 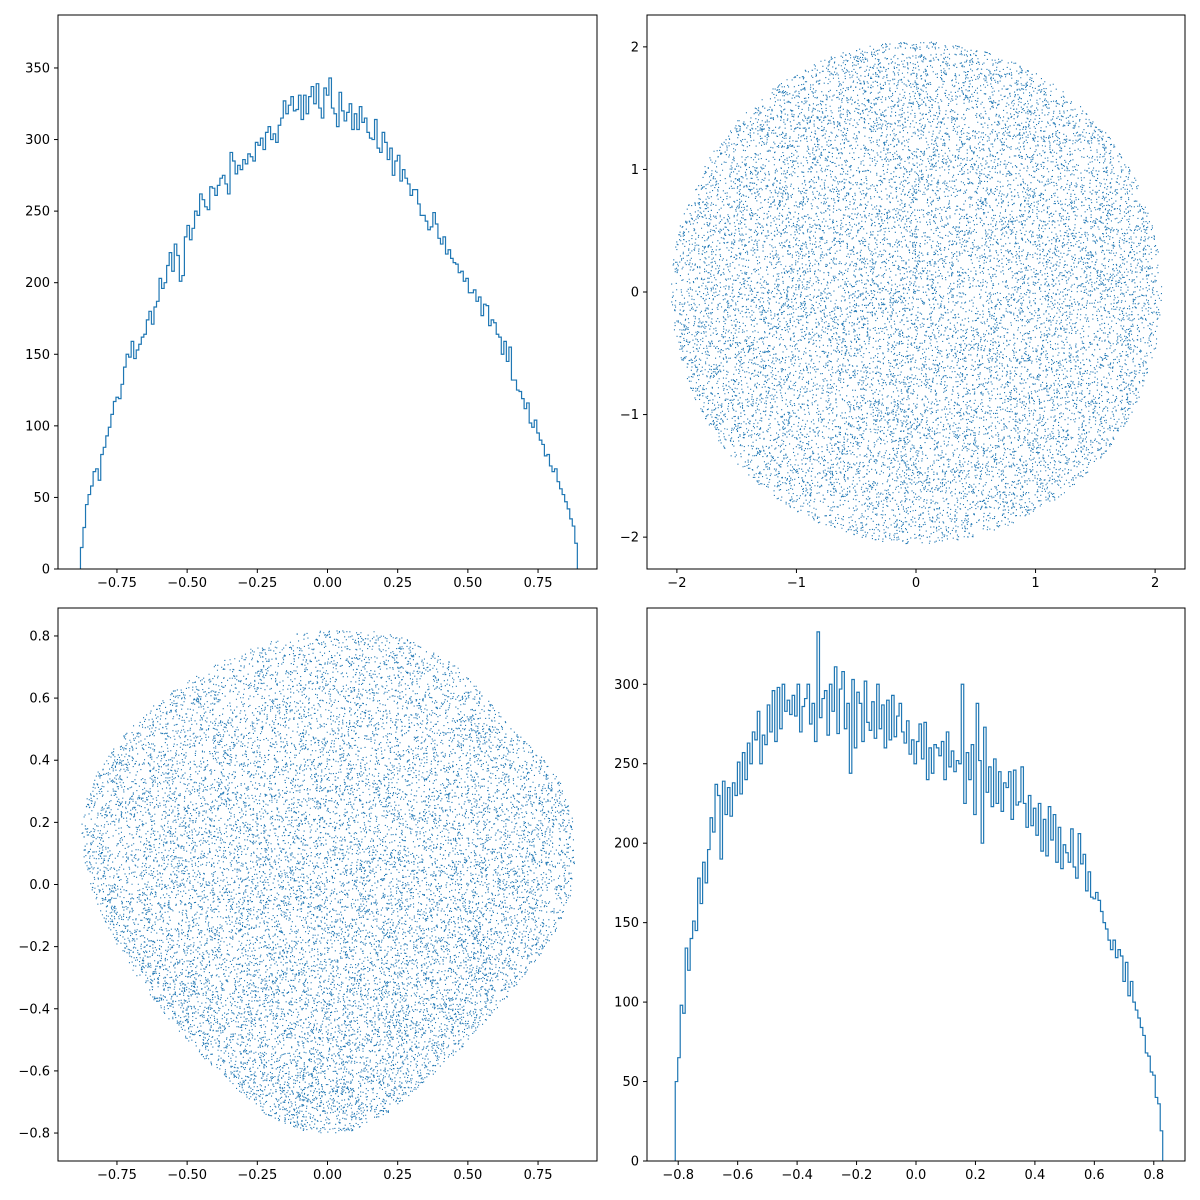 What do you see at coordinates (916, 583) in the screenshot?
I see `x-tick-label: 0` at bounding box center [916, 583].